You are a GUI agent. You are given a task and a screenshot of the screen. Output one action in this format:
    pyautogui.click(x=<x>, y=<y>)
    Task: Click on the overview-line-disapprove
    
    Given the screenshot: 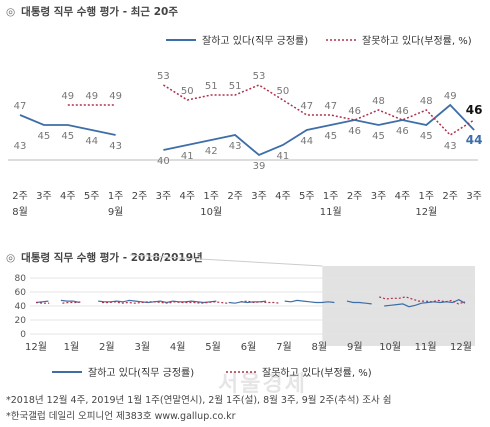 What is the action you would take?
    pyautogui.click(x=250, y=300)
    